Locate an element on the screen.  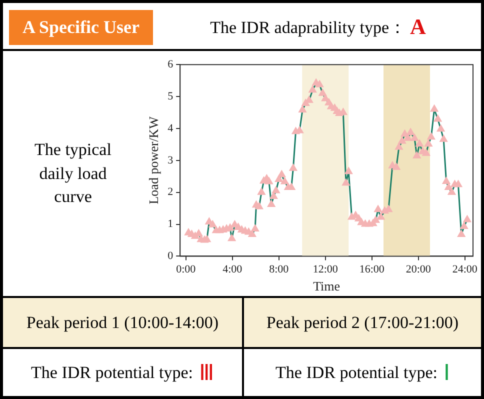
x-tick-label: 8:00 is located at coordinates (279, 270).